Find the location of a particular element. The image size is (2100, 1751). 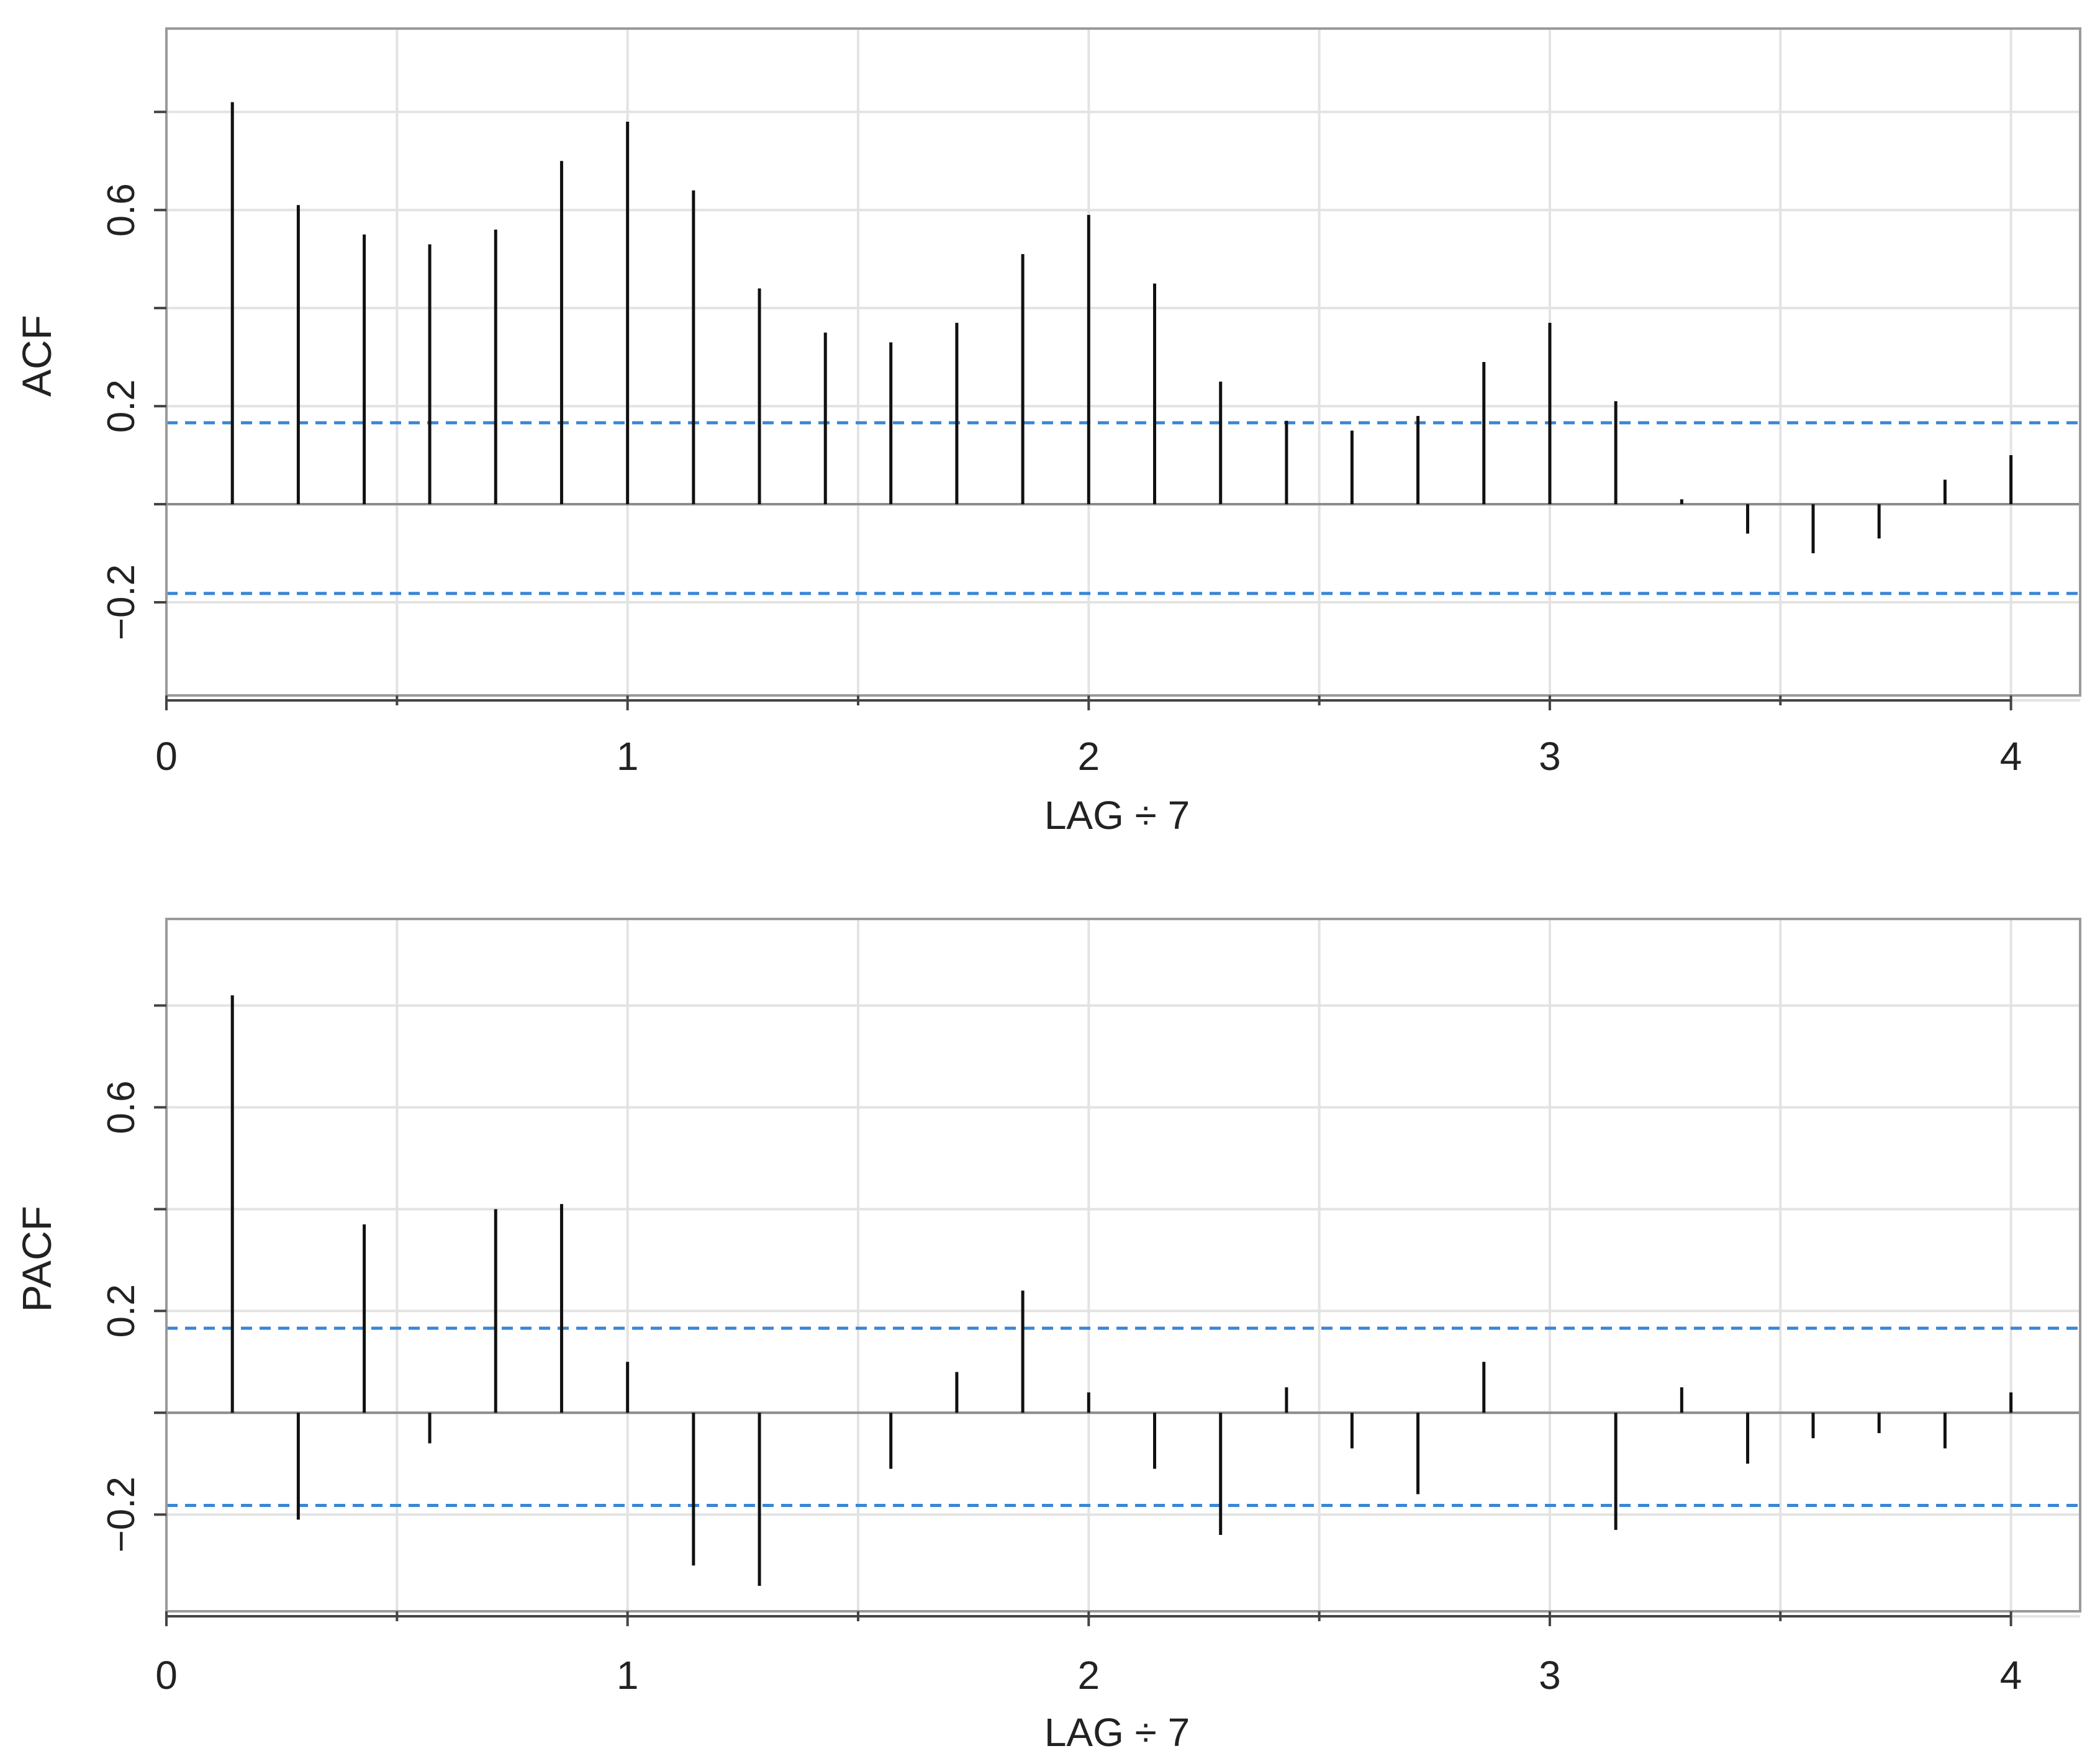

acf-ytick-label: 0.6 is located at coordinates (121, 210).